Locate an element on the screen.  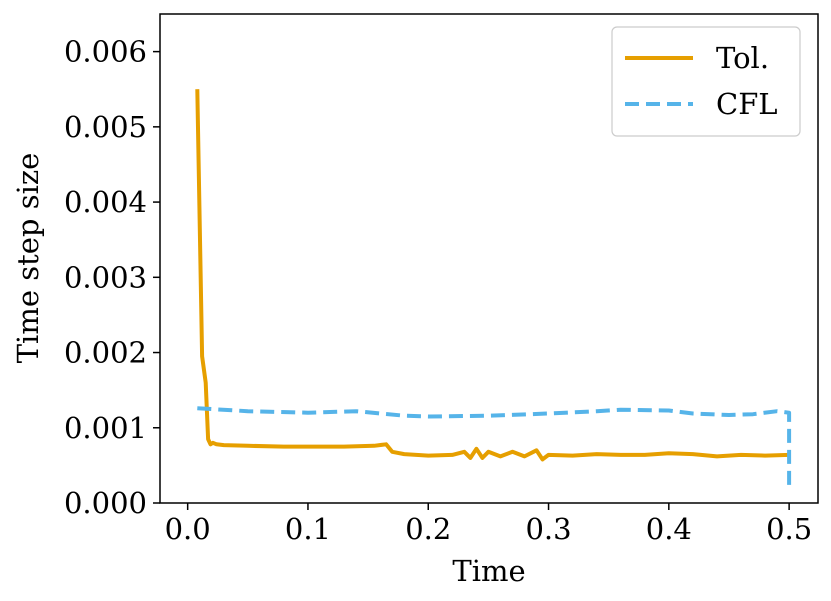
y-axis: 0.000 0.001 0.002 0.003 0.004 0.005 0.006 is located at coordinates (112, 277).